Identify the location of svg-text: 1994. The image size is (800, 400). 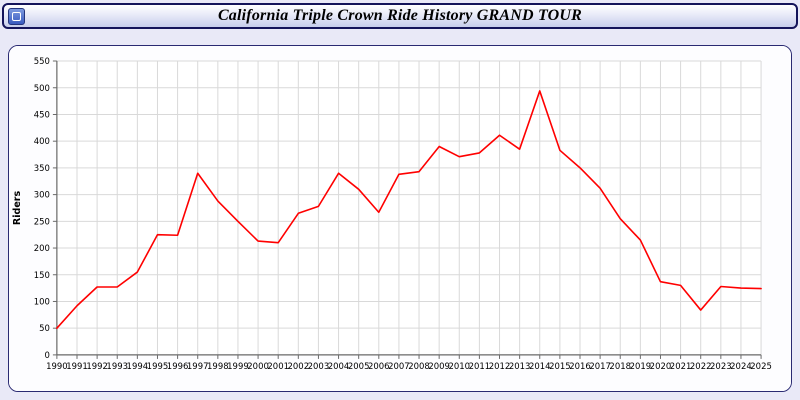
(138, 367).